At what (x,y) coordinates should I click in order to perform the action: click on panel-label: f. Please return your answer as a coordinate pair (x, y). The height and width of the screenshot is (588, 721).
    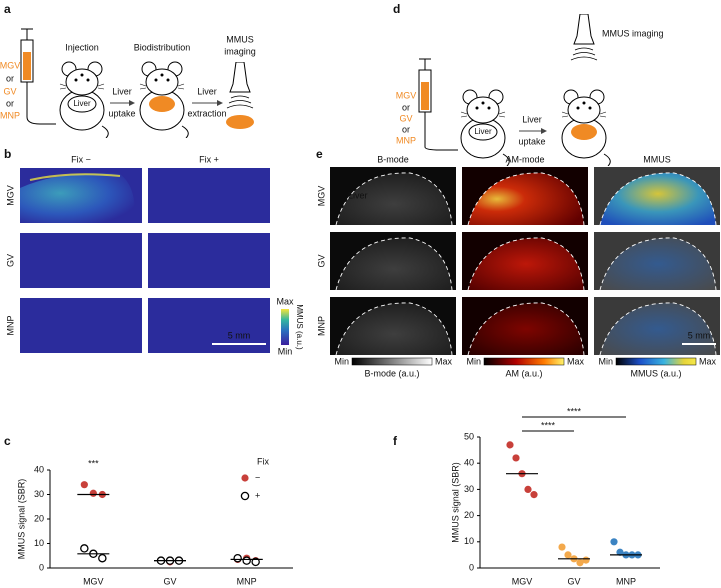
    Looking at the image, I should click on (395, 441).